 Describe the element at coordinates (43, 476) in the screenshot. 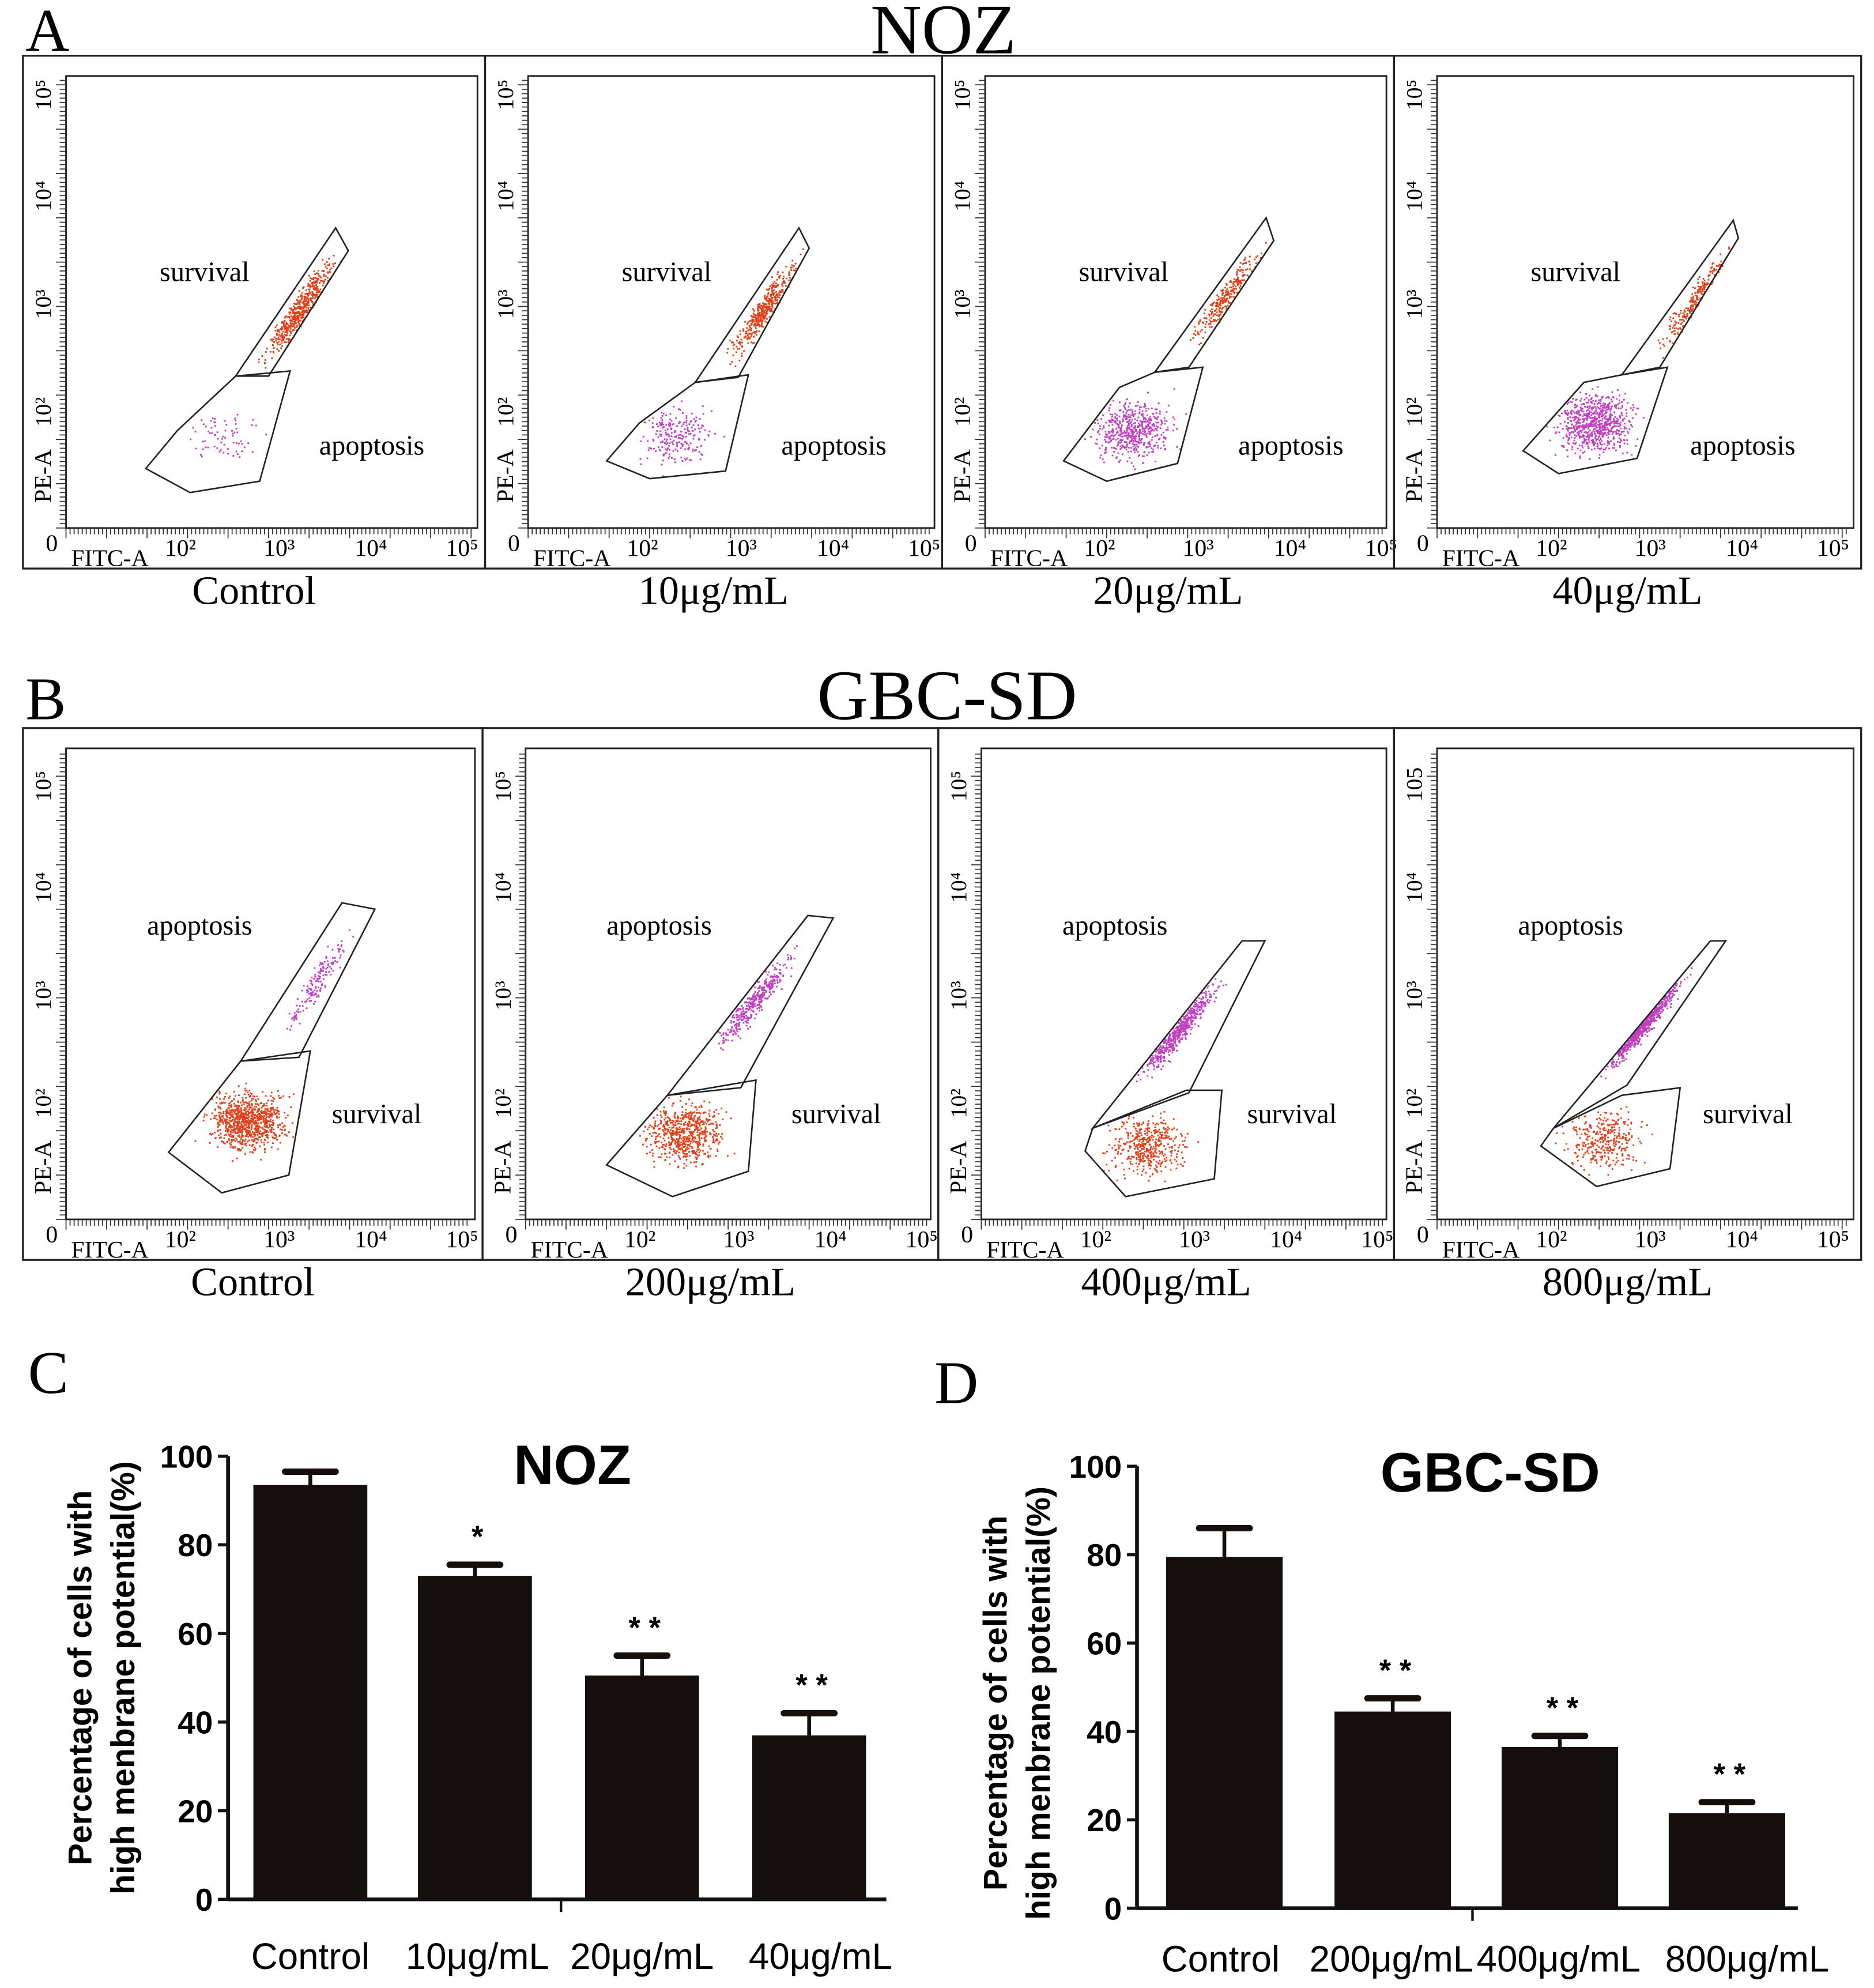

I see `y-axis-label: PE-A` at that location.